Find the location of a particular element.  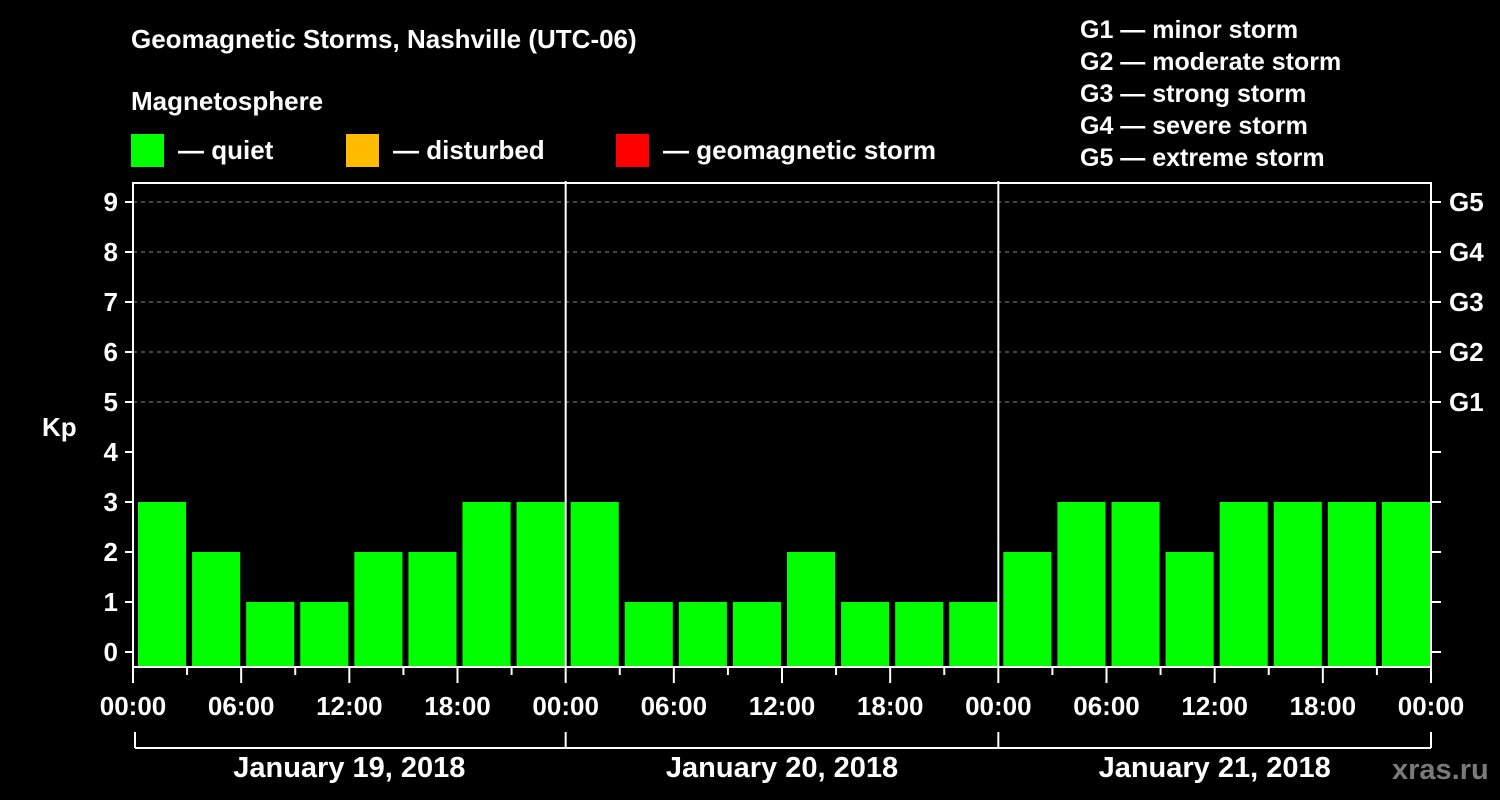

g3-legend: G3 — strong storm is located at coordinates (1193, 94).